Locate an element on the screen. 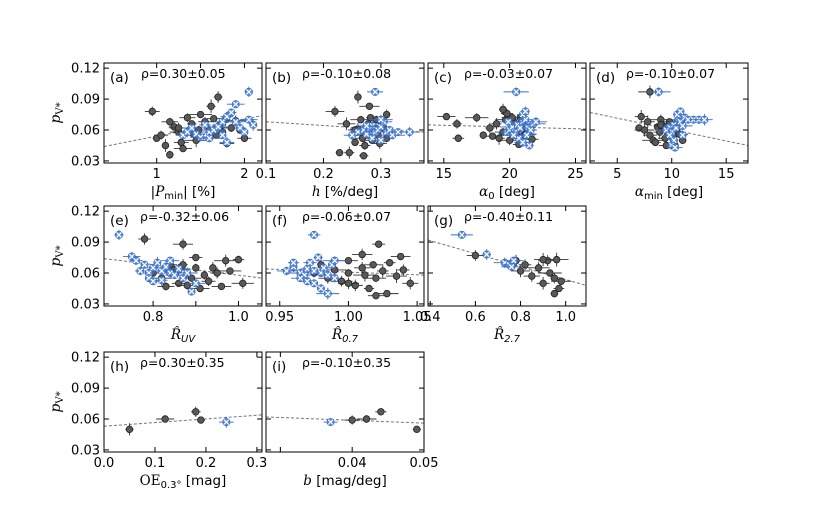 The image size is (830, 511). xtick-label: 0.3 is located at coordinates (381, 174).